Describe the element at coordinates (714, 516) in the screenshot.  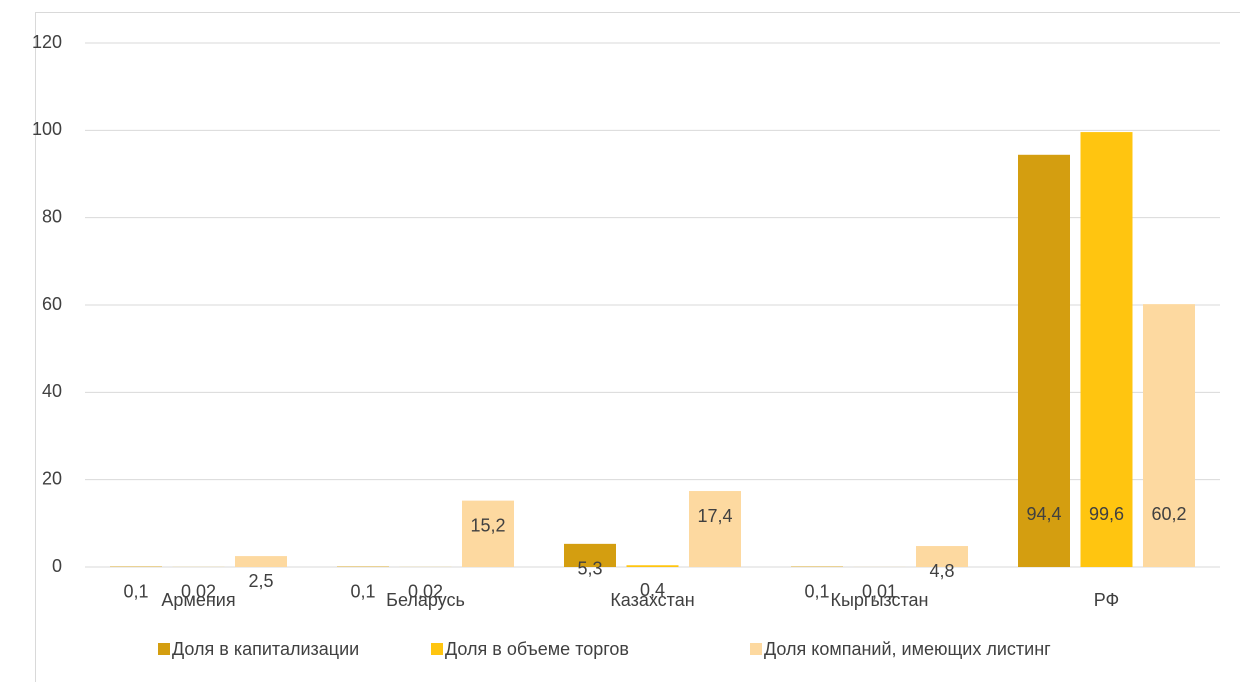
I see `data-label: 17,4` at that location.